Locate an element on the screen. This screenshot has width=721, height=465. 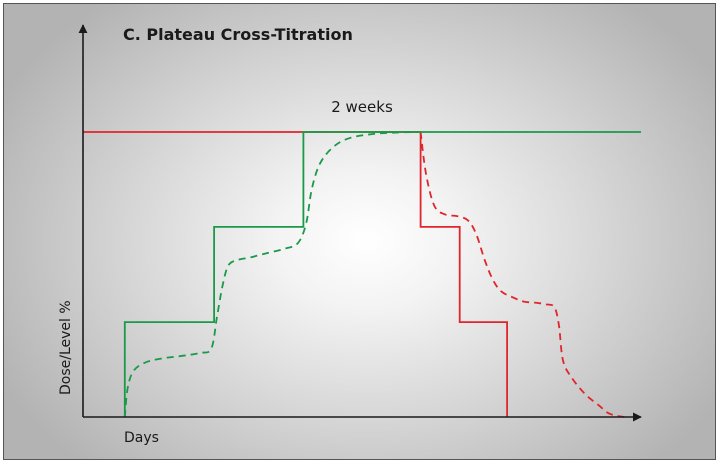
x-axis-label: Days is located at coordinates (141, 438).